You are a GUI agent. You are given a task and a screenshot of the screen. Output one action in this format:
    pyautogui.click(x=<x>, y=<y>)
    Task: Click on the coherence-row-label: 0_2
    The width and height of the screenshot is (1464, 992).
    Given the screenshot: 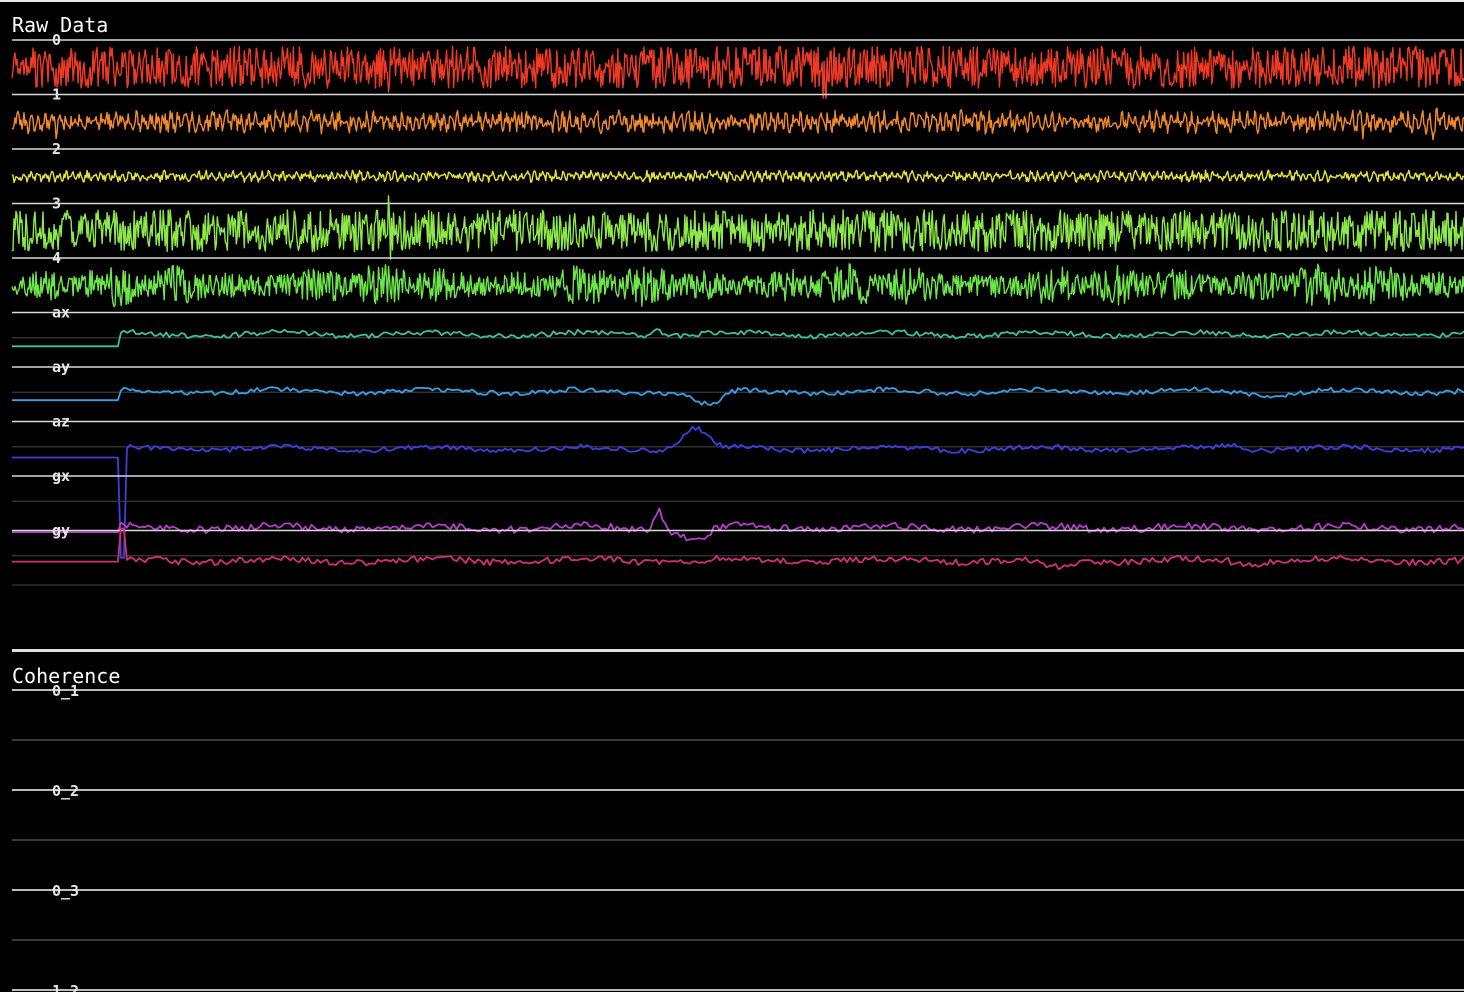 What is the action you would take?
    pyautogui.click(x=65, y=791)
    